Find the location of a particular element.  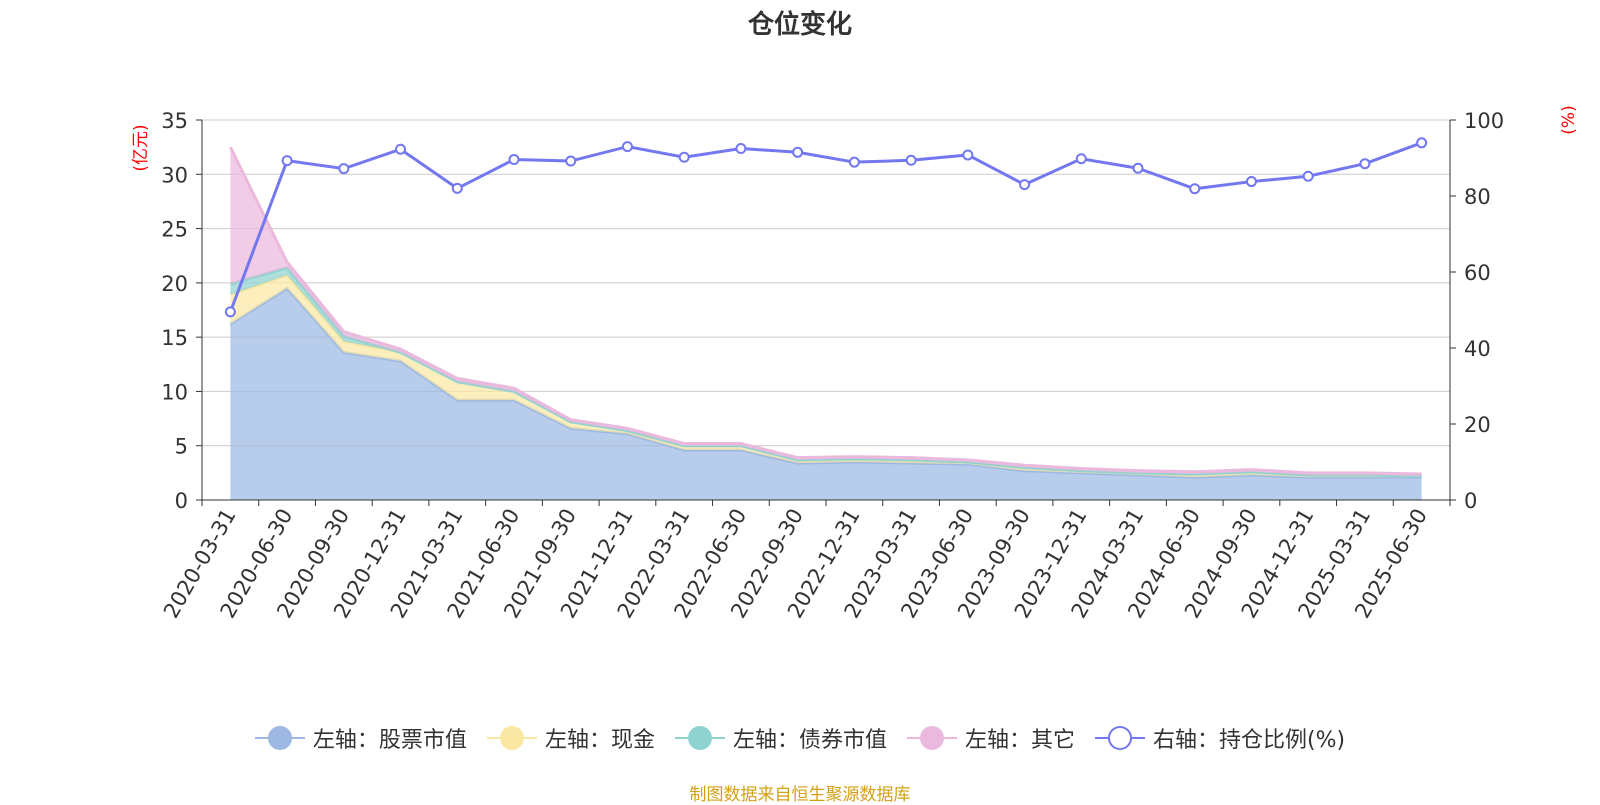

y-right-tick-label: 20 is located at coordinates (1477, 425).